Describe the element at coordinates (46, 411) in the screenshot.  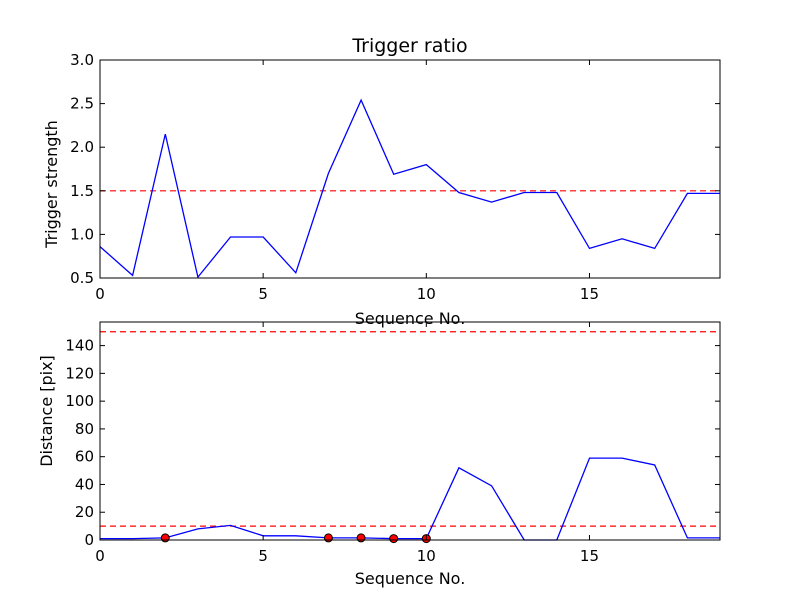
I see `y-axis-label: Distance [pix]` at that location.